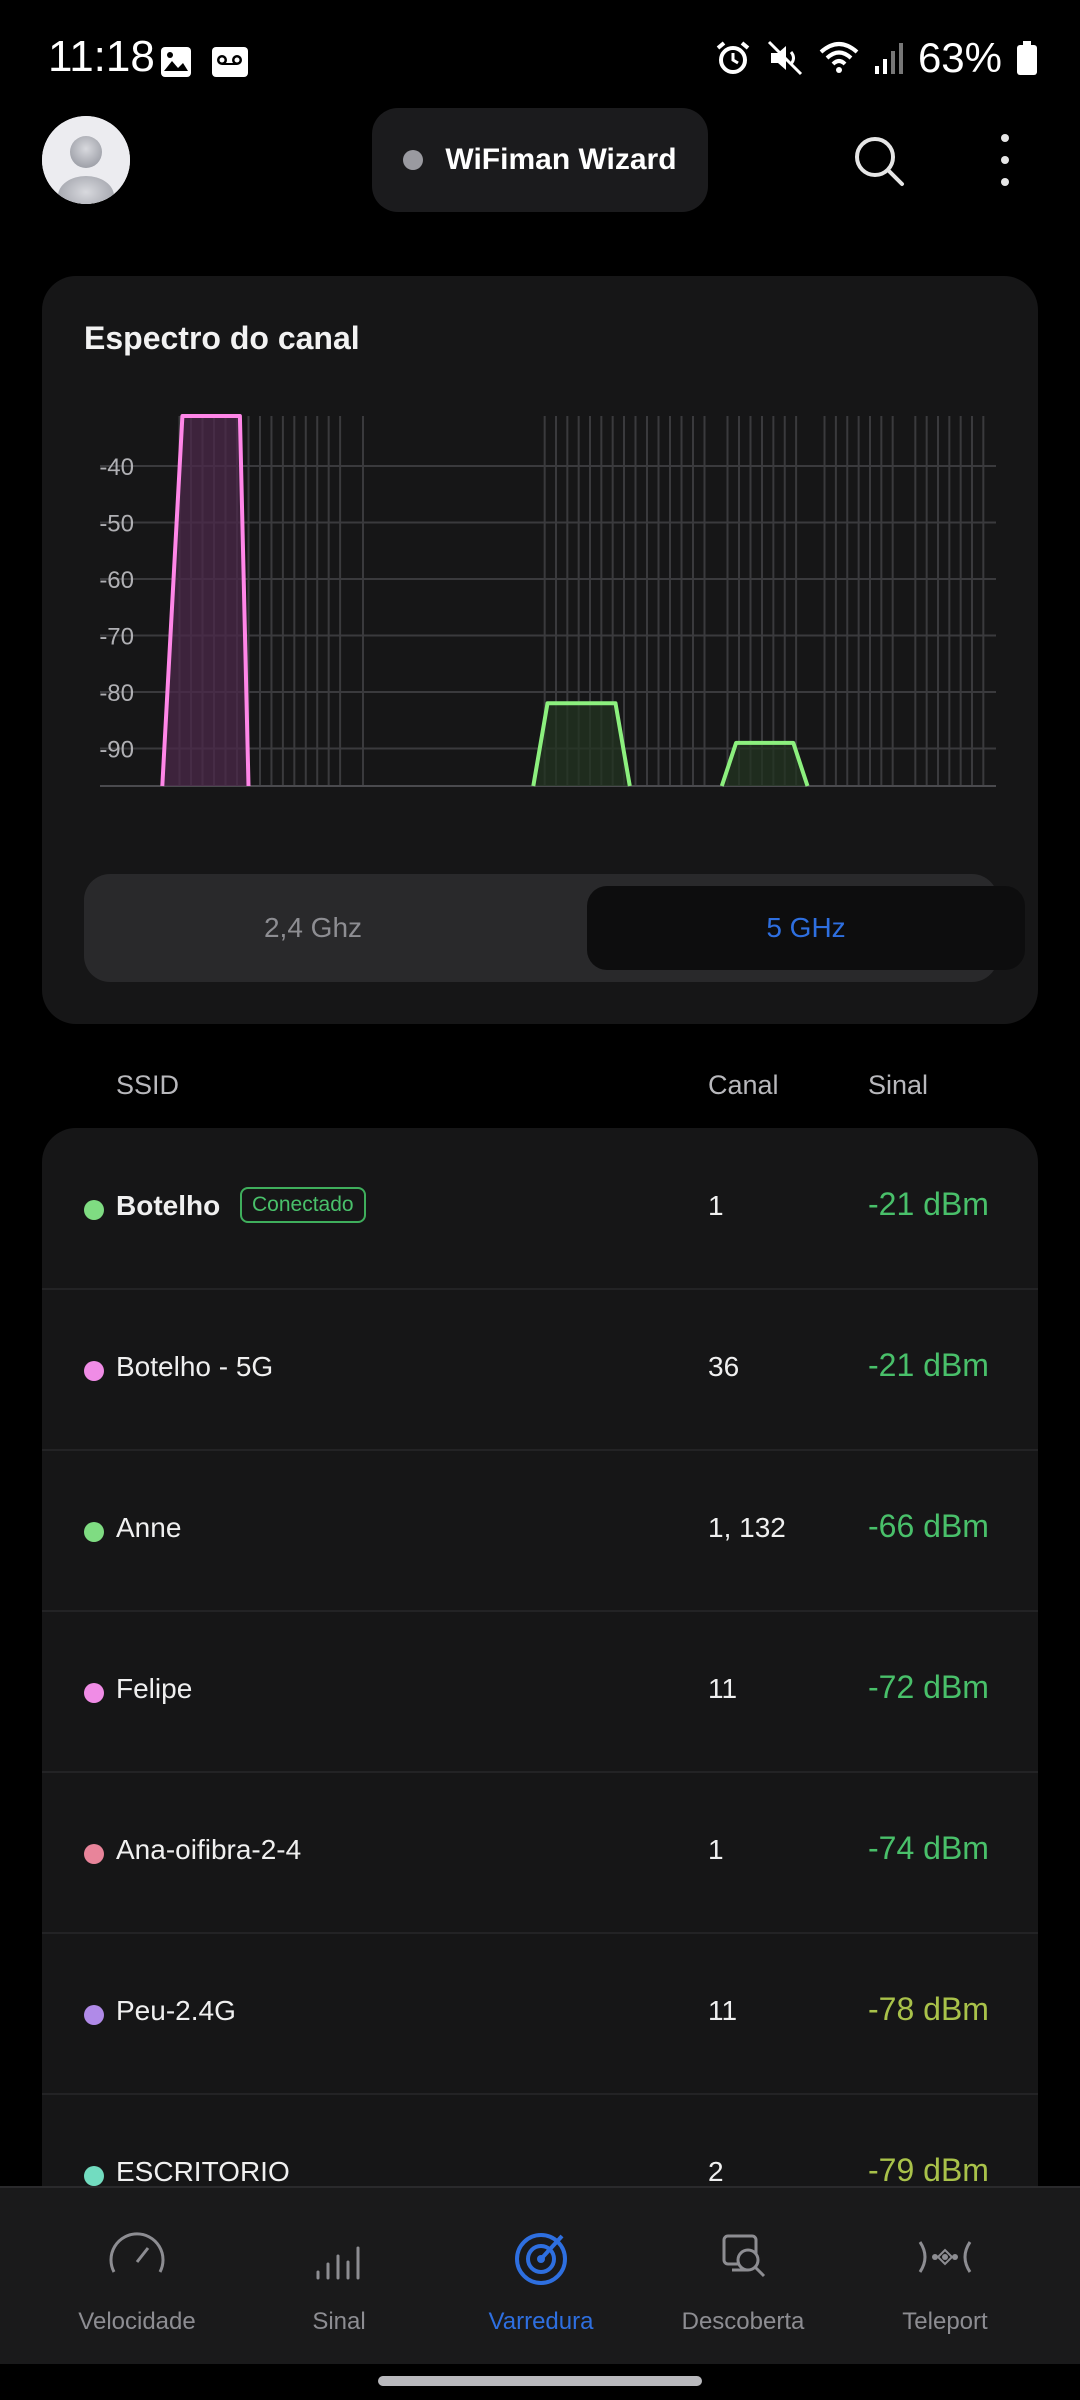  I want to click on network-signal: -74 dBm, so click(928, 1848).